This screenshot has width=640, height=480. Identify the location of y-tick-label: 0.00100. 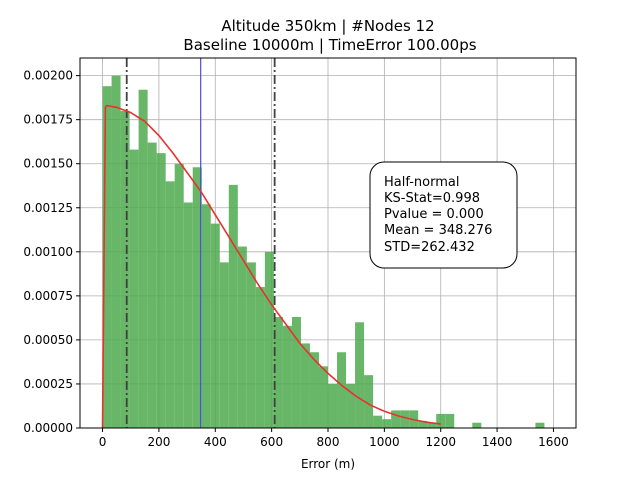
(48, 252).